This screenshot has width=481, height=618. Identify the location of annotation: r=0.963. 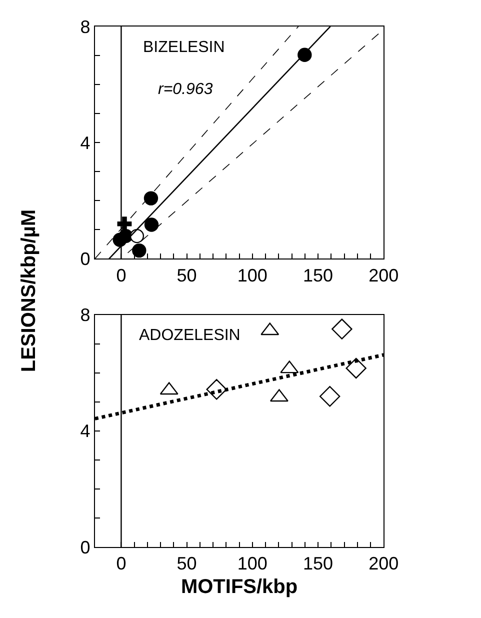
(185, 89).